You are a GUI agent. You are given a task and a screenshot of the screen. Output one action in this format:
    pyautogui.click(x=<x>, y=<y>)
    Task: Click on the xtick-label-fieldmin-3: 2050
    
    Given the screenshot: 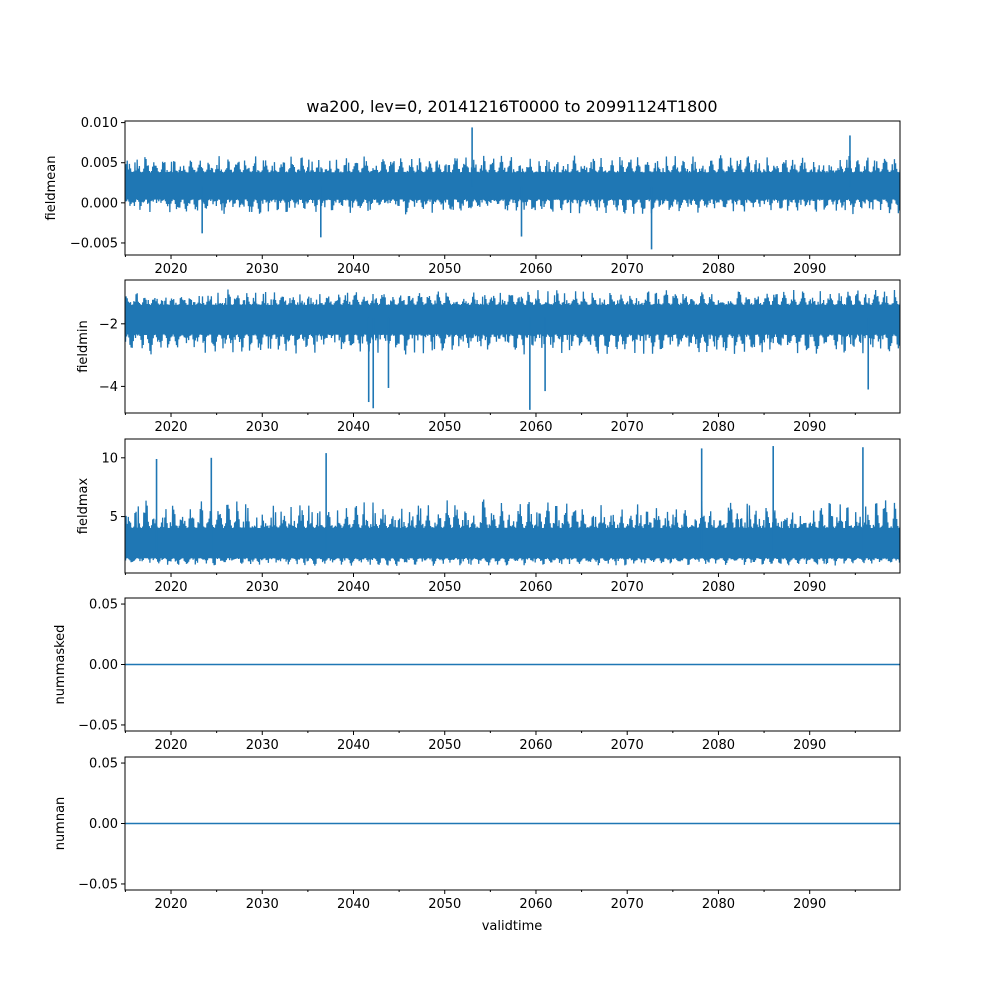 What is the action you would take?
    pyautogui.click(x=444, y=427)
    